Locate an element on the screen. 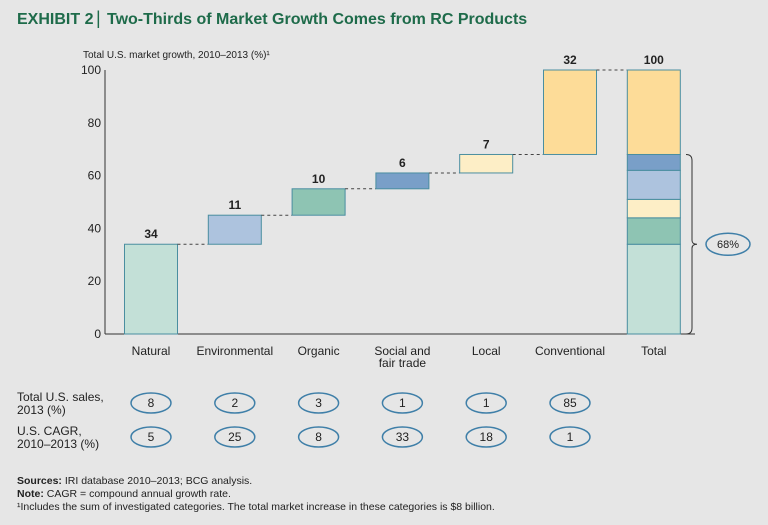 The width and height of the screenshot is (768, 525). exhibit-label: EXHIBIT 2 is located at coordinates (55, 19).